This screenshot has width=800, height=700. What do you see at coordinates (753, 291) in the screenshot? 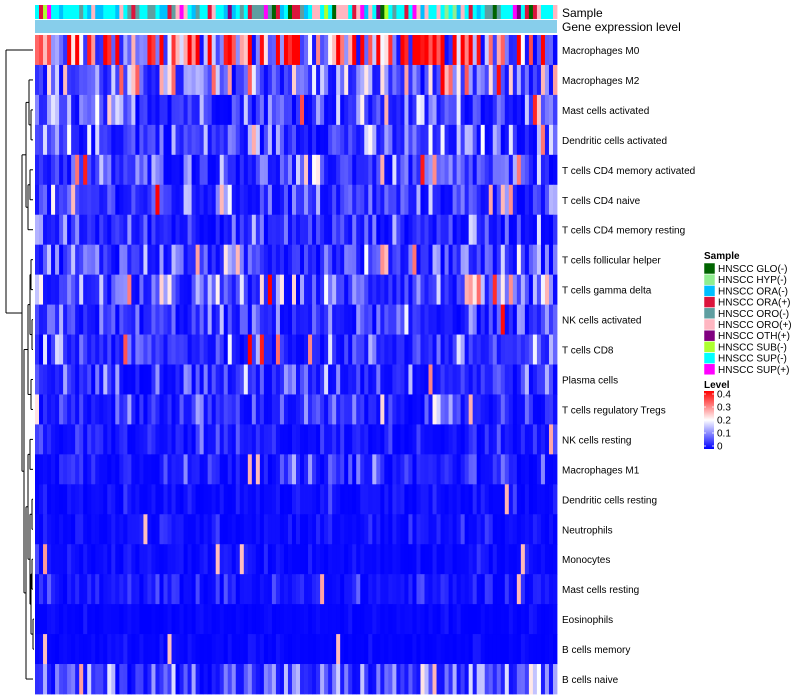
I see `sample-legend-label: HNSCC ORA(-)` at bounding box center [753, 291].